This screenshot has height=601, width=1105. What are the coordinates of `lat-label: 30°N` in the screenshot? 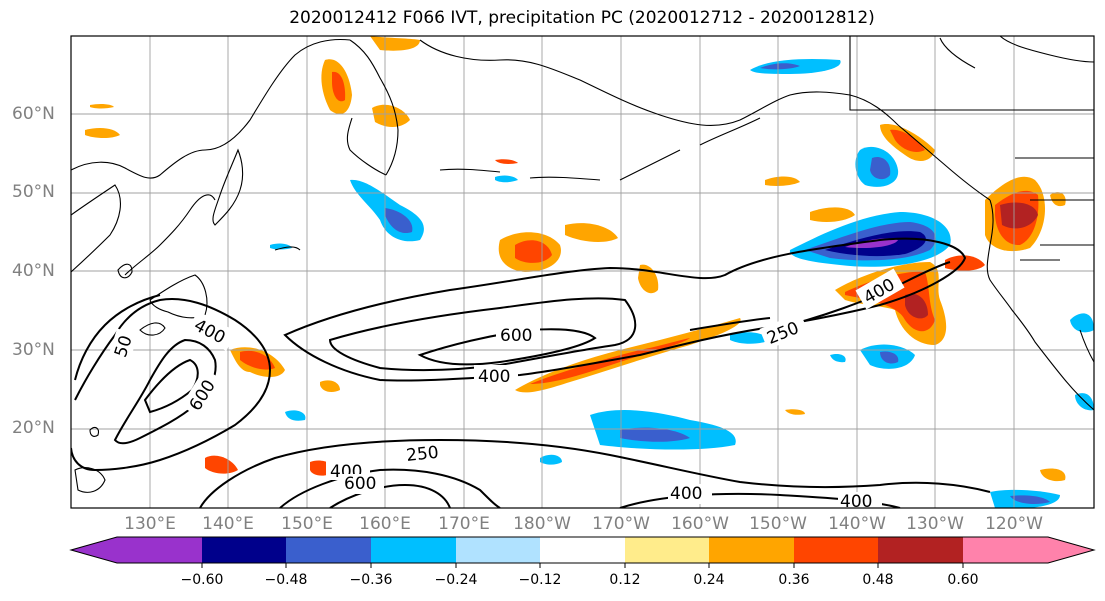 It's located at (33, 350).